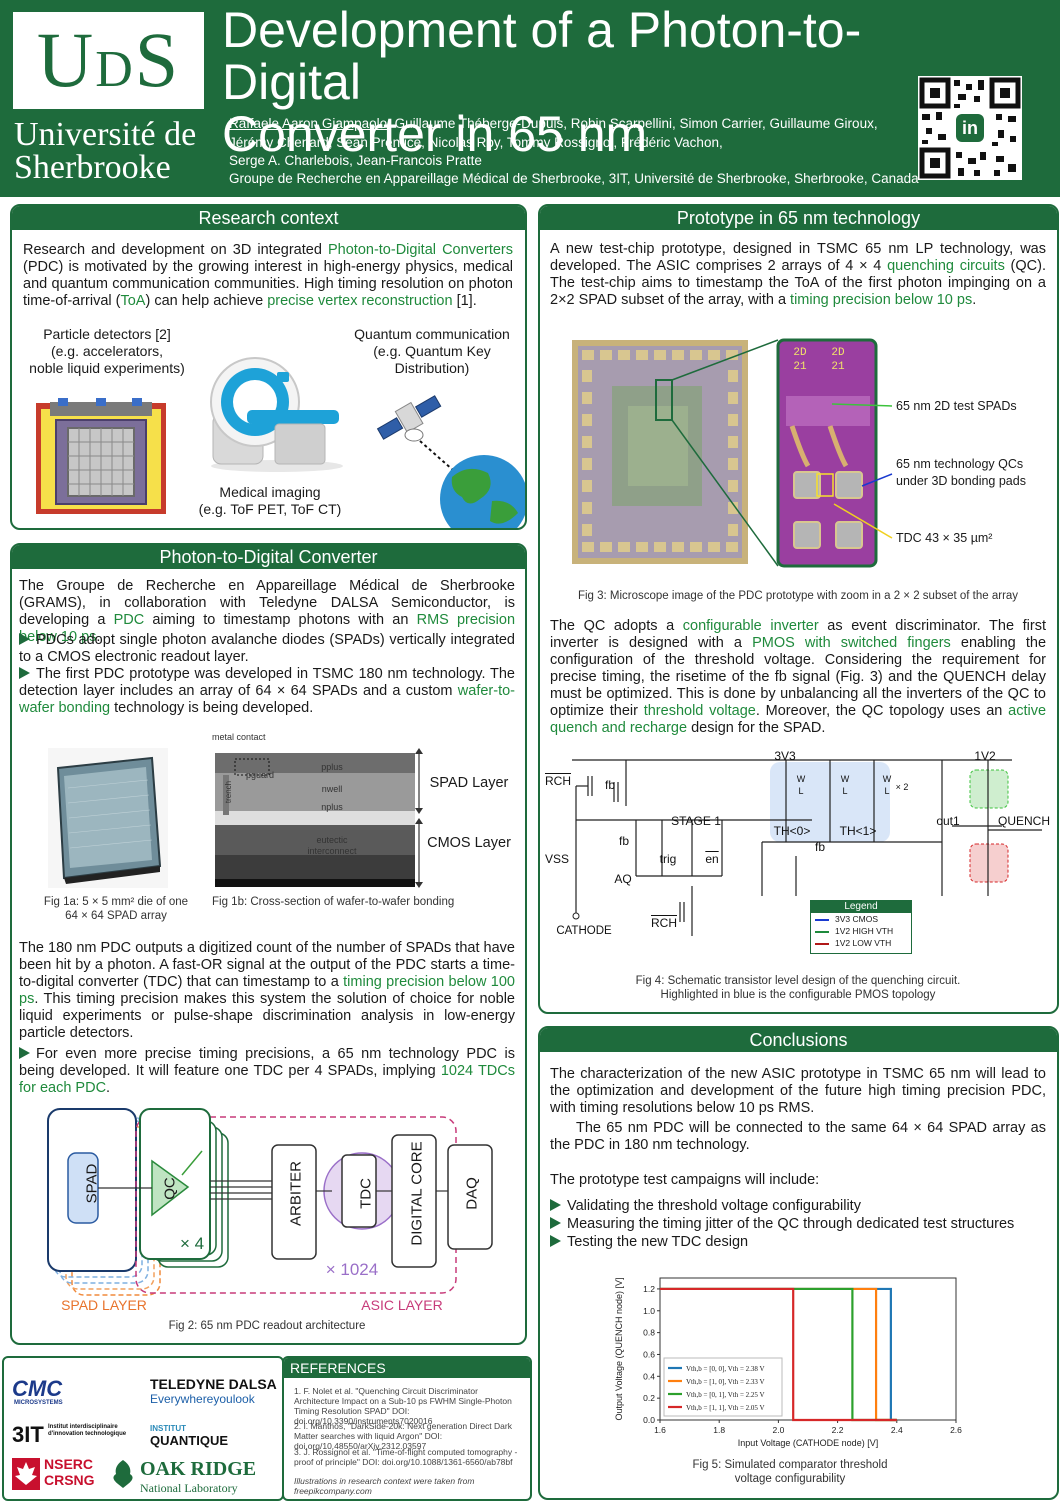 This screenshot has height=1501, width=1060. Describe the element at coordinates (801, 779) in the screenshot. I see `sch-w-1: W` at that location.